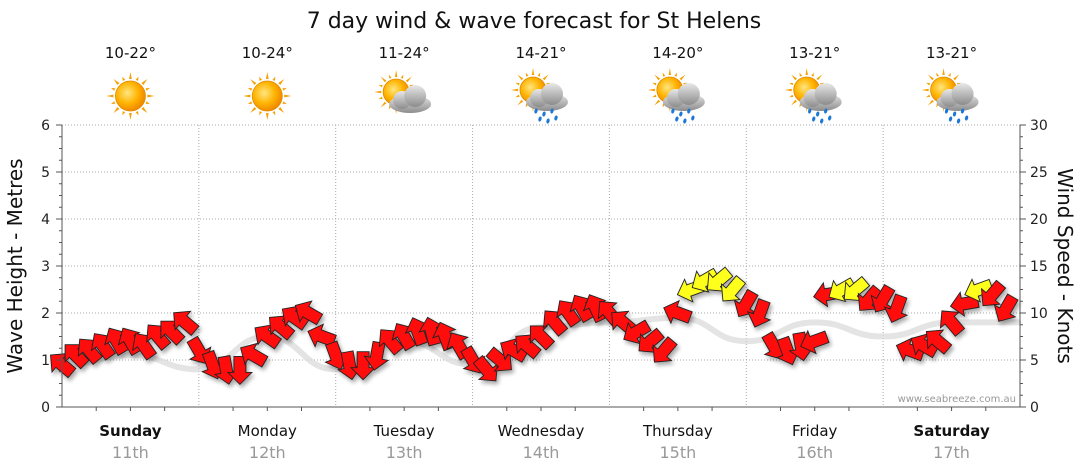 Image resolution: width=1080 pixels, height=475 pixels. Describe the element at coordinates (951, 452) in the screenshot. I see `day-date: 17th` at that location.